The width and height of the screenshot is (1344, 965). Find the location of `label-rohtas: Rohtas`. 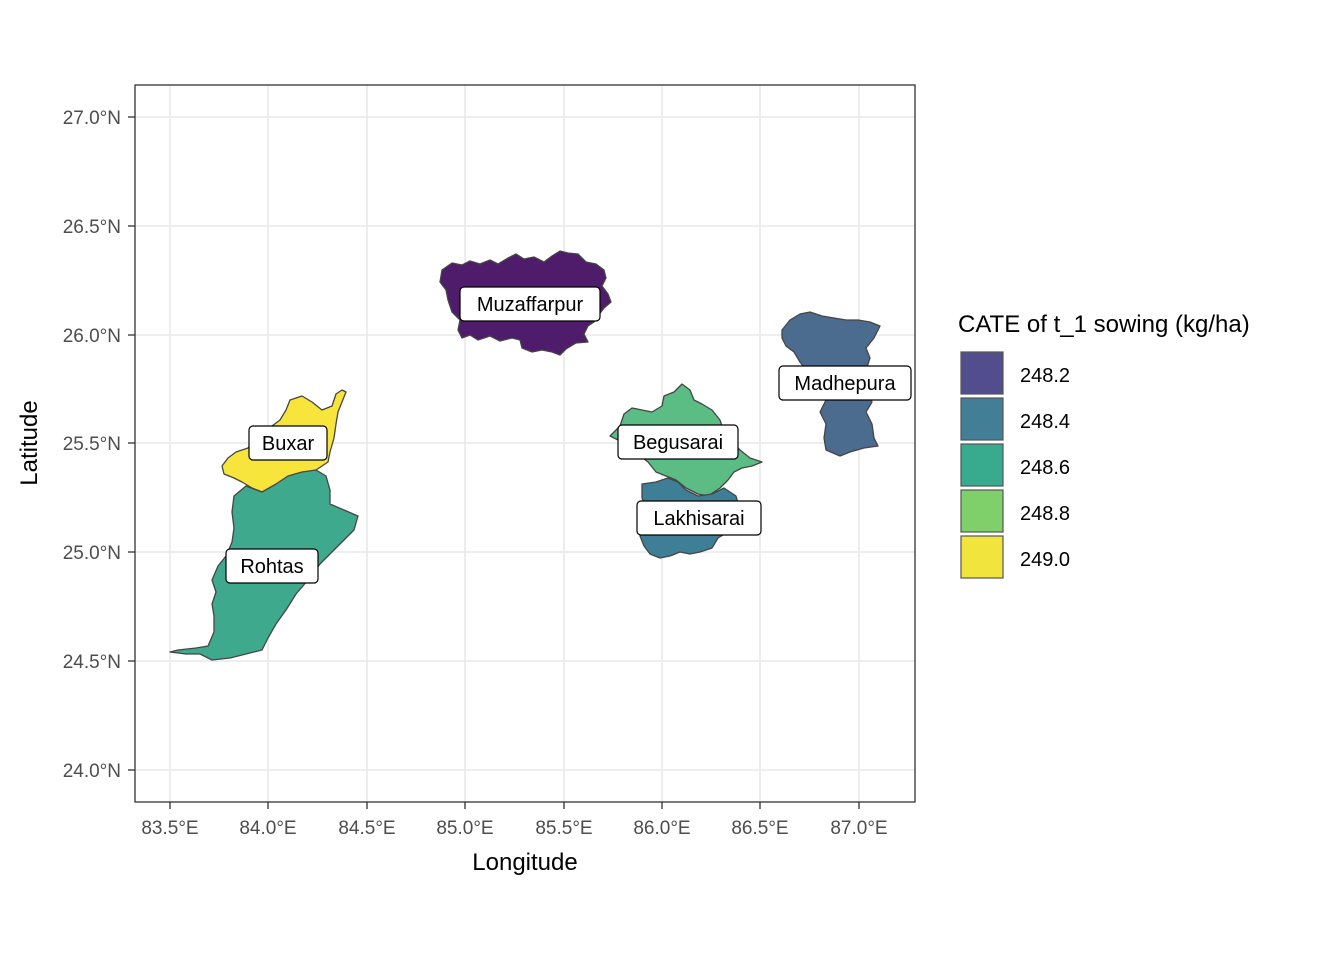

label-rohtas: Rohtas is located at coordinates (271, 567).